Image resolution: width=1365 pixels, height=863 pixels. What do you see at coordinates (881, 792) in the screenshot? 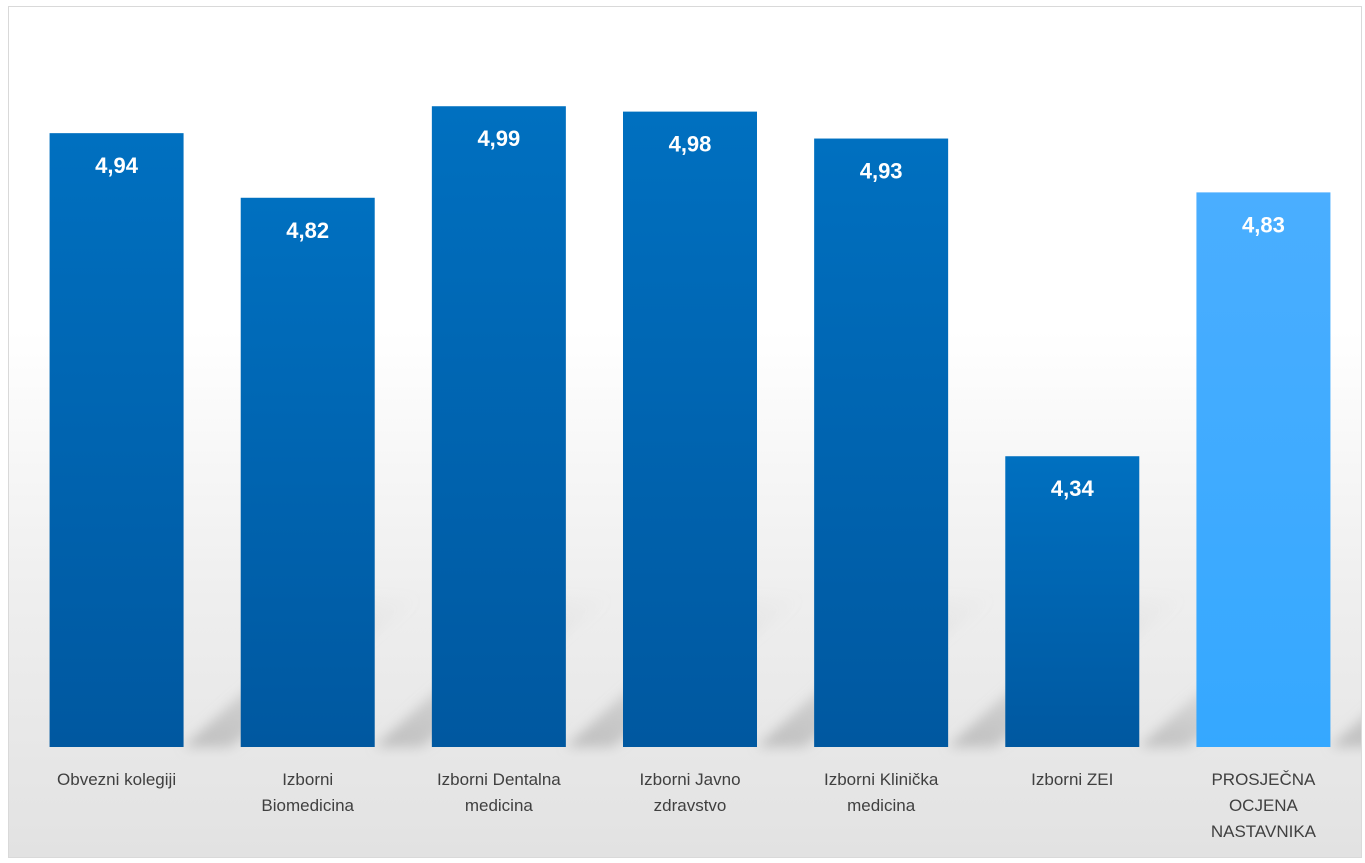
I see `category-label: Izborni Klinička medicina` at bounding box center [881, 792].